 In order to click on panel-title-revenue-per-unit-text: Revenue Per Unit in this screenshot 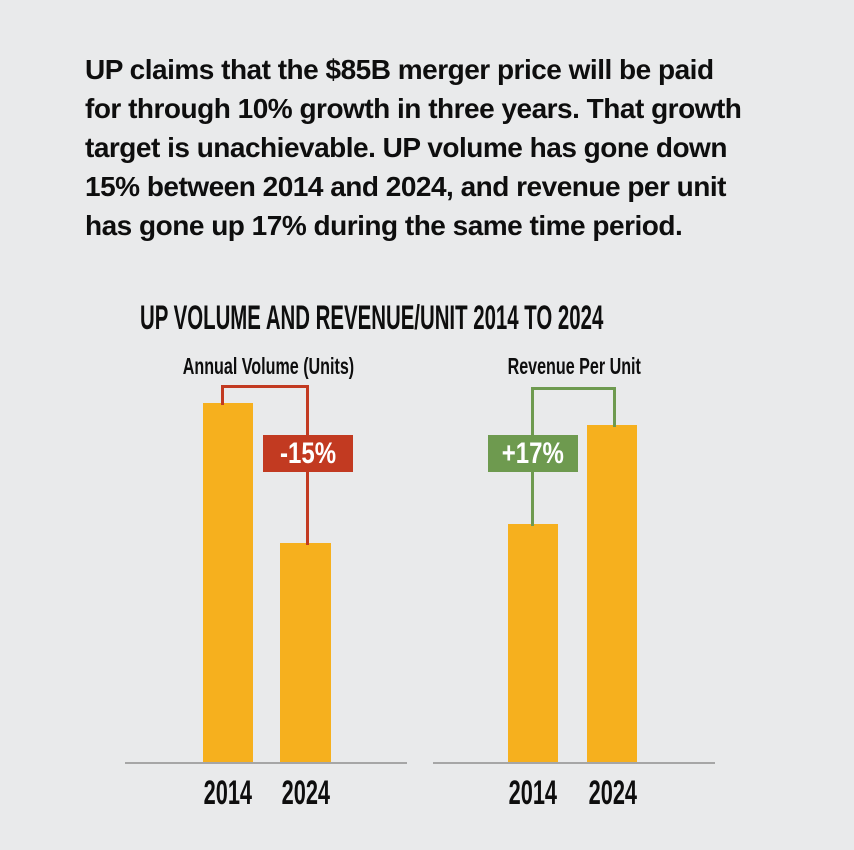, I will do `click(574, 366)`.